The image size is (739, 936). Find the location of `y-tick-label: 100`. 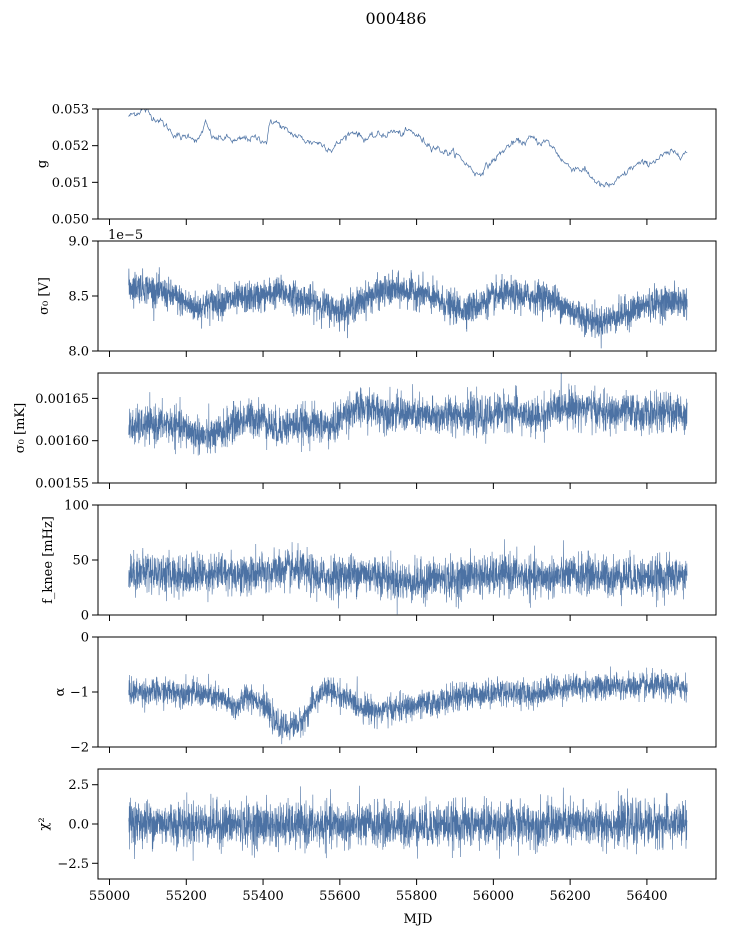

y-tick-label: 100 is located at coordinates (76, 506).